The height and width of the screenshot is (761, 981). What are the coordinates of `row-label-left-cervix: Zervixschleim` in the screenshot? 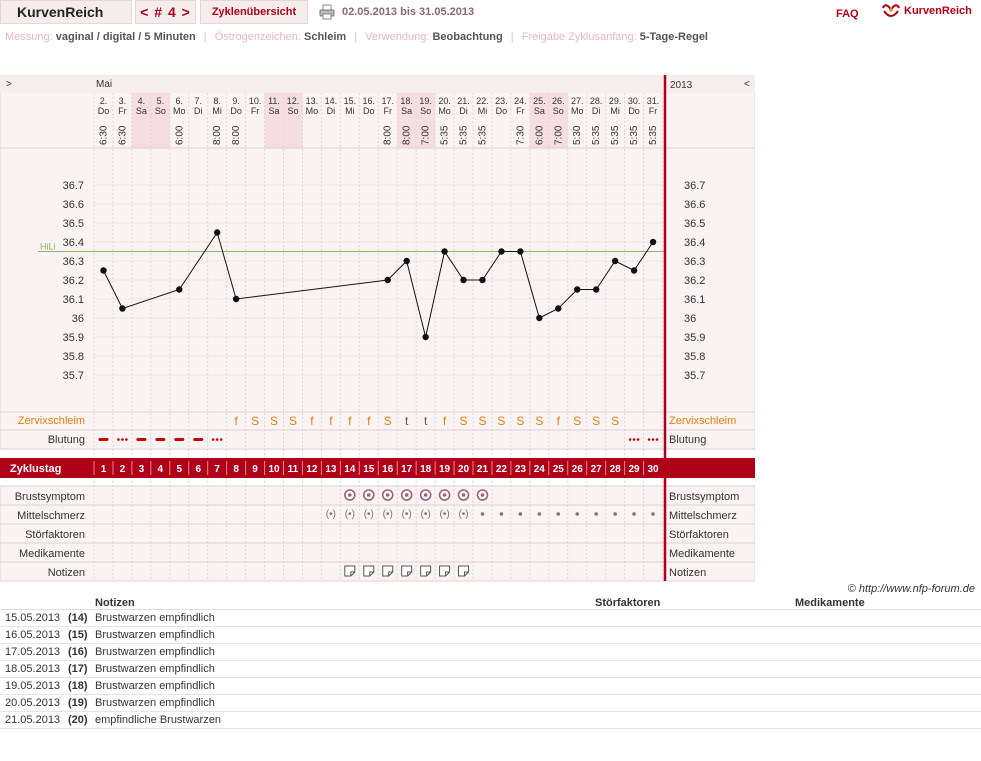 It's located at (51, 421).